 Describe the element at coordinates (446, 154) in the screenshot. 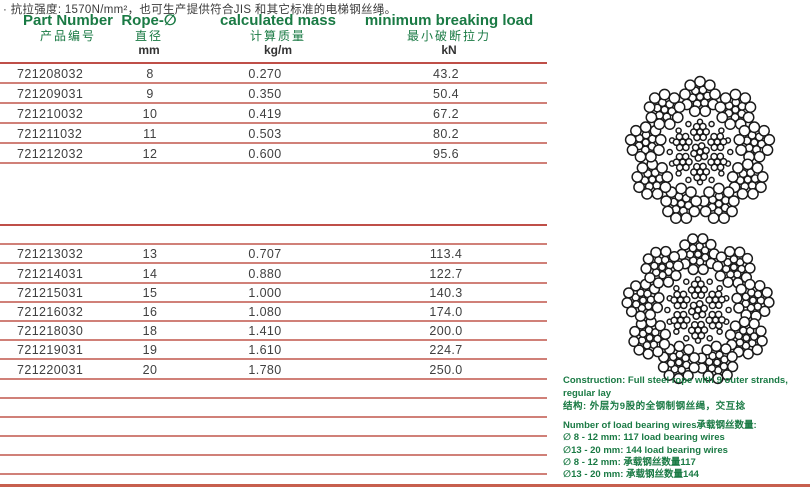

I see `table-cell: 95.6` at that location.